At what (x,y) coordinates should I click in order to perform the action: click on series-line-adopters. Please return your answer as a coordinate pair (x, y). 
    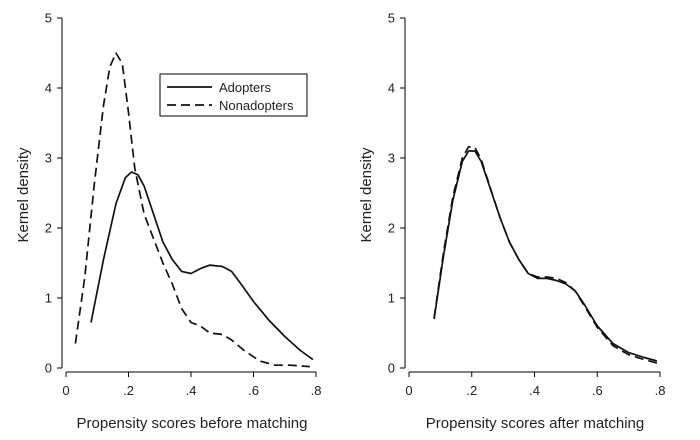
    Looking at the image, I should click on (202, 266).